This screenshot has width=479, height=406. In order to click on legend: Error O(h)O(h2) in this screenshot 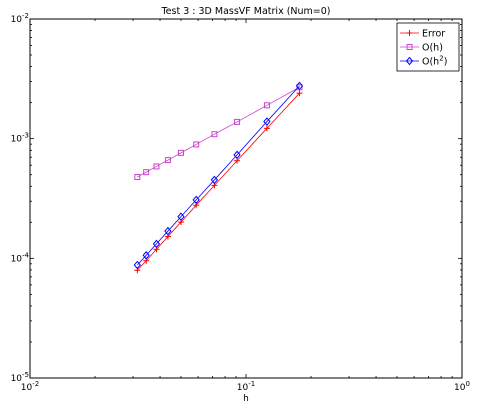, I will do `click(428, 47)`.